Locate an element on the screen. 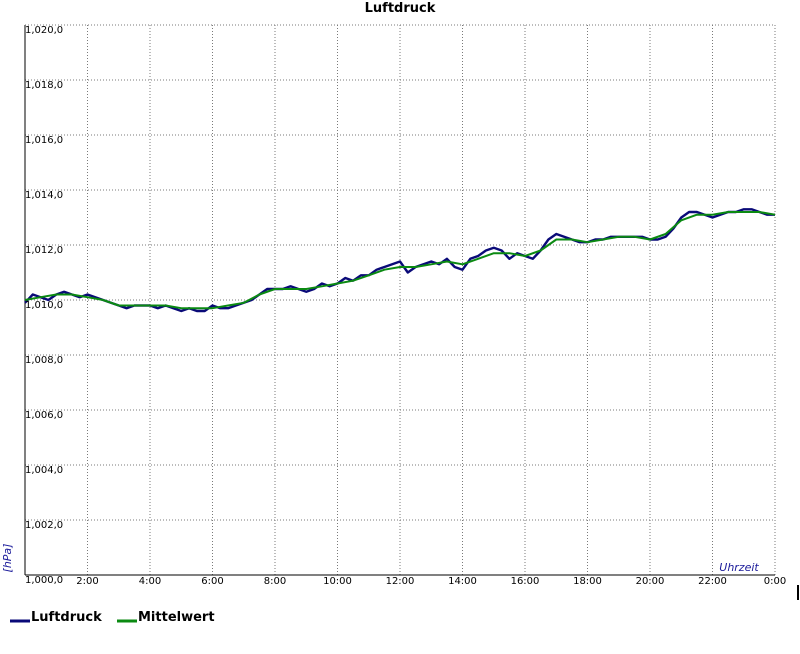 Image resolution: width=800 pixels, height=654 pixels. y-tick-label: 1,018,0 is located at coordinates (44, 85).